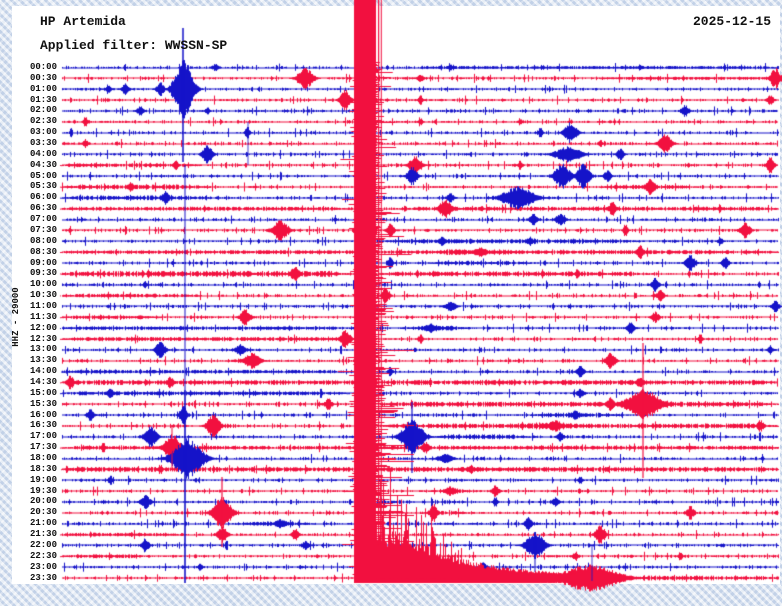  I want to click on time-label: 11:00, so click(43, 305).